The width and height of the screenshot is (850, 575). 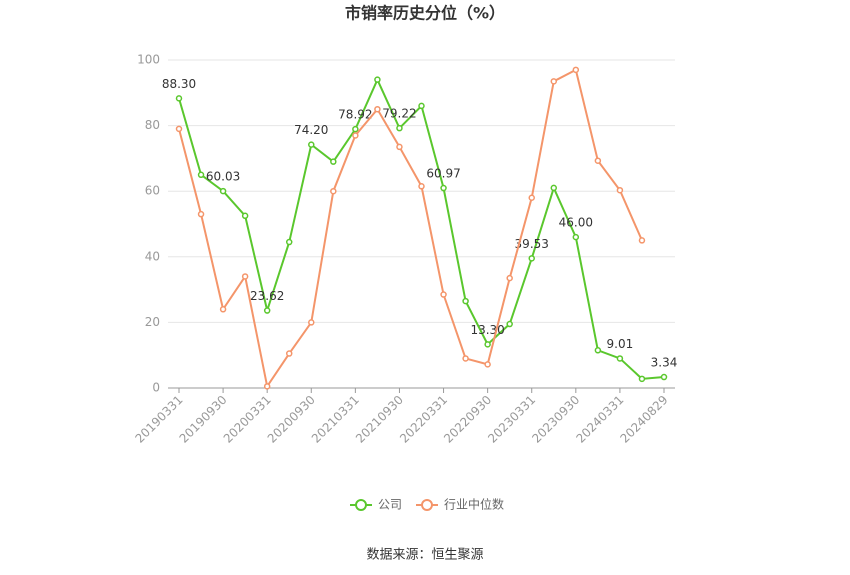 What do you see at coordinates (424, 555) in the screenshot?
I see `source: 数据来源：恒生聚源` at bounding box center [424, 555].